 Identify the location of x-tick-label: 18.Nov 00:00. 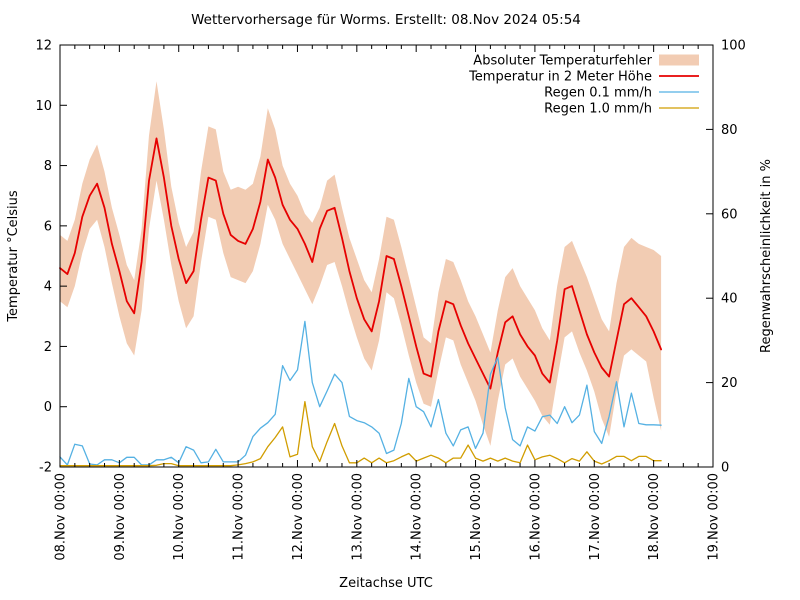
(654, 517).